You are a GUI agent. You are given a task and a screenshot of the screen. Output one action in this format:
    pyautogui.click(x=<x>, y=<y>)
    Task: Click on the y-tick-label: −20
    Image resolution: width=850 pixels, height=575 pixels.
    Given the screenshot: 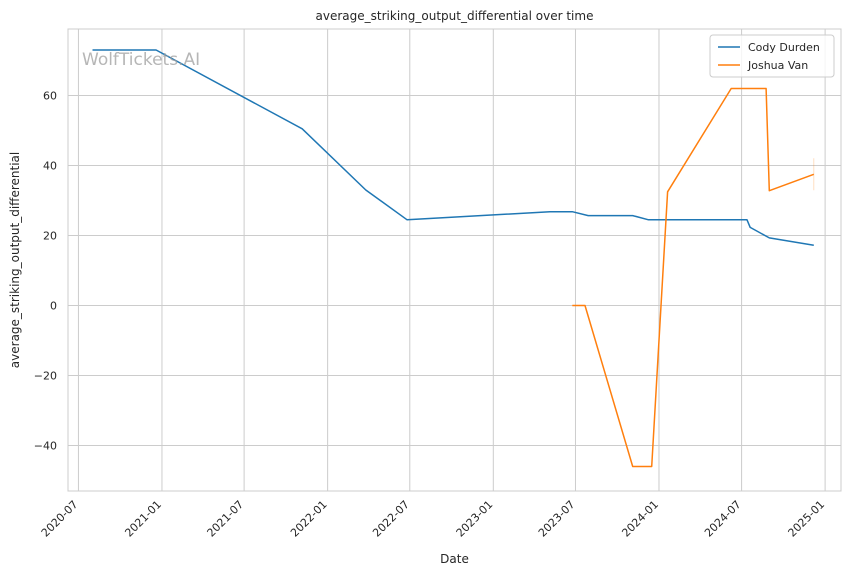 What is the action you would take?
    pyautogui.click(x=45, y=376)
    